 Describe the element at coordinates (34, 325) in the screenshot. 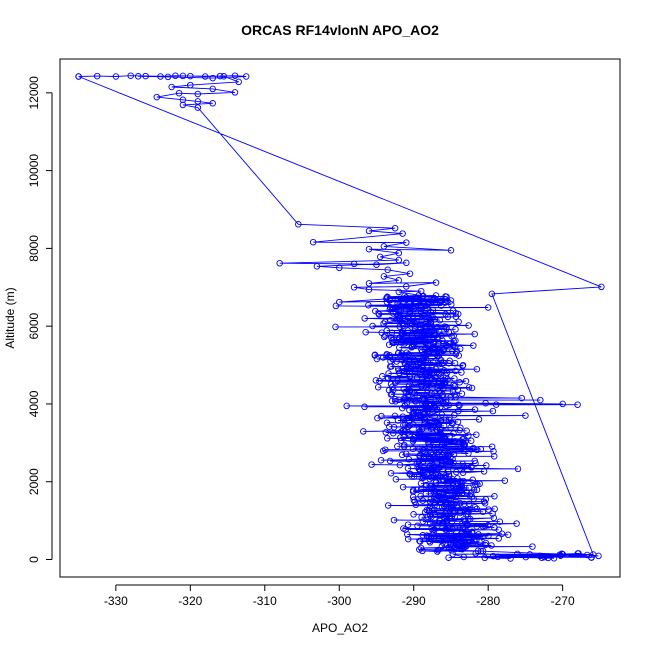

I see `y-tick-label: 6000` at that location.